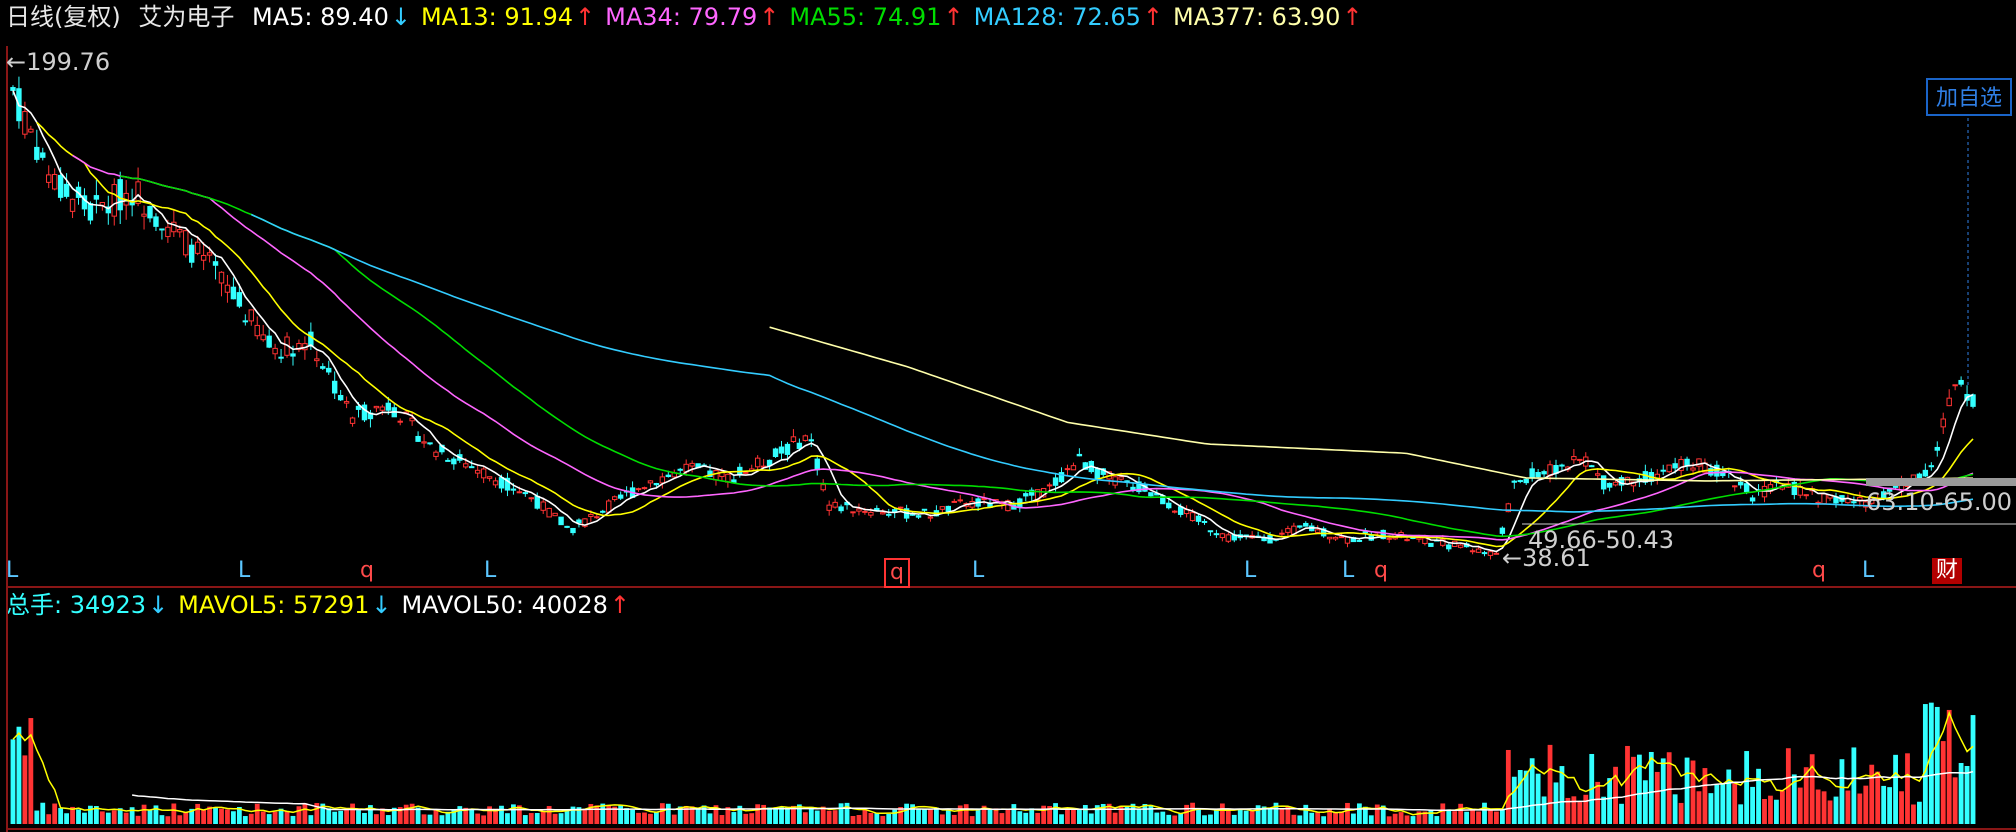 This screenshot has width=2016, height=832. I want to click on signal-marker-11: 财, so click(1947, 571).